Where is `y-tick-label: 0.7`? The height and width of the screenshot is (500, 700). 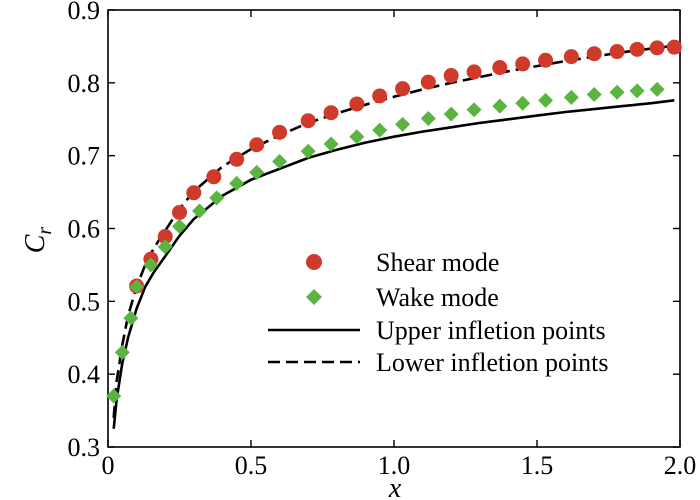 y-tick-label: 0.7 is located at coordinates (84, 156).